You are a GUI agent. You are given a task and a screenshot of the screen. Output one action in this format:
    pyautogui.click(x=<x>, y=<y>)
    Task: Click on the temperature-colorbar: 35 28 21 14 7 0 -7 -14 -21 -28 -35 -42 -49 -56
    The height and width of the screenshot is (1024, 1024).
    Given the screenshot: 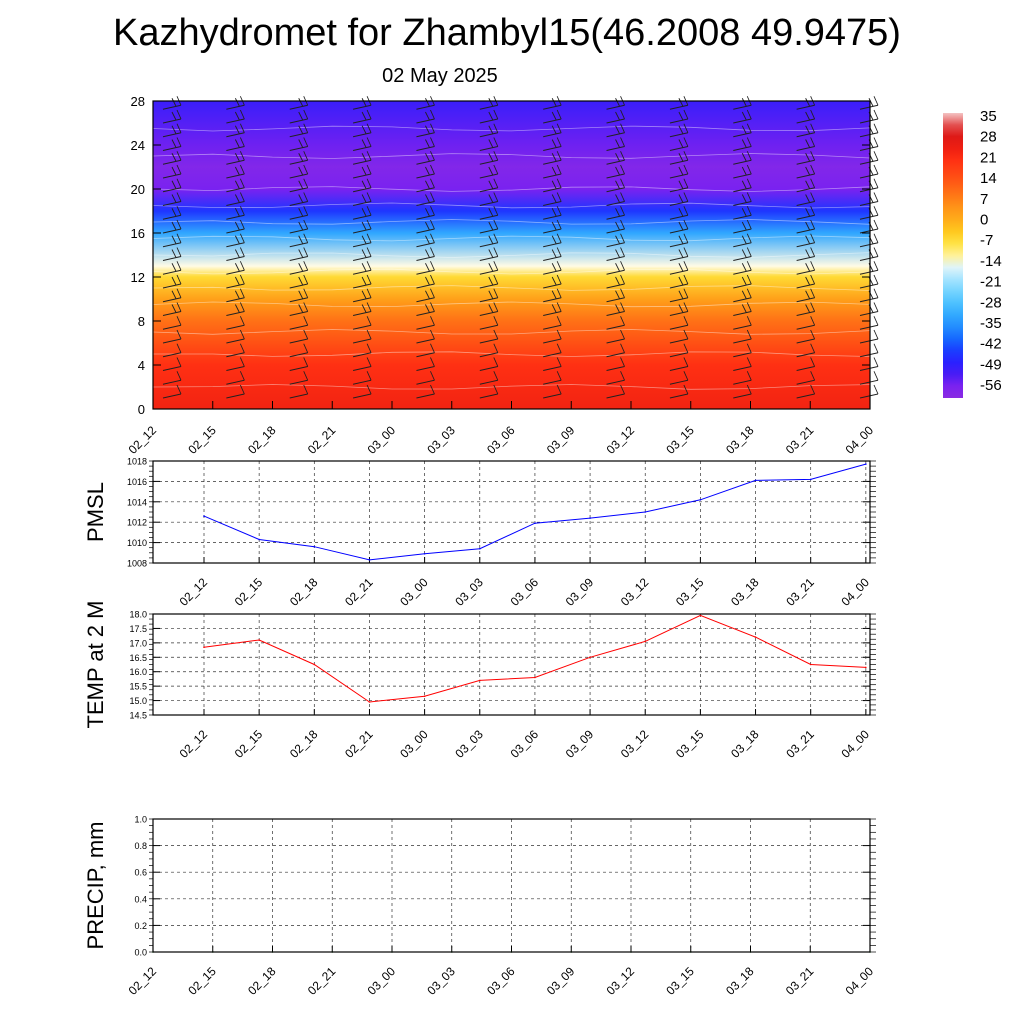 What is the action you would take?
    pyautogui.click(x=972, y=253)
    